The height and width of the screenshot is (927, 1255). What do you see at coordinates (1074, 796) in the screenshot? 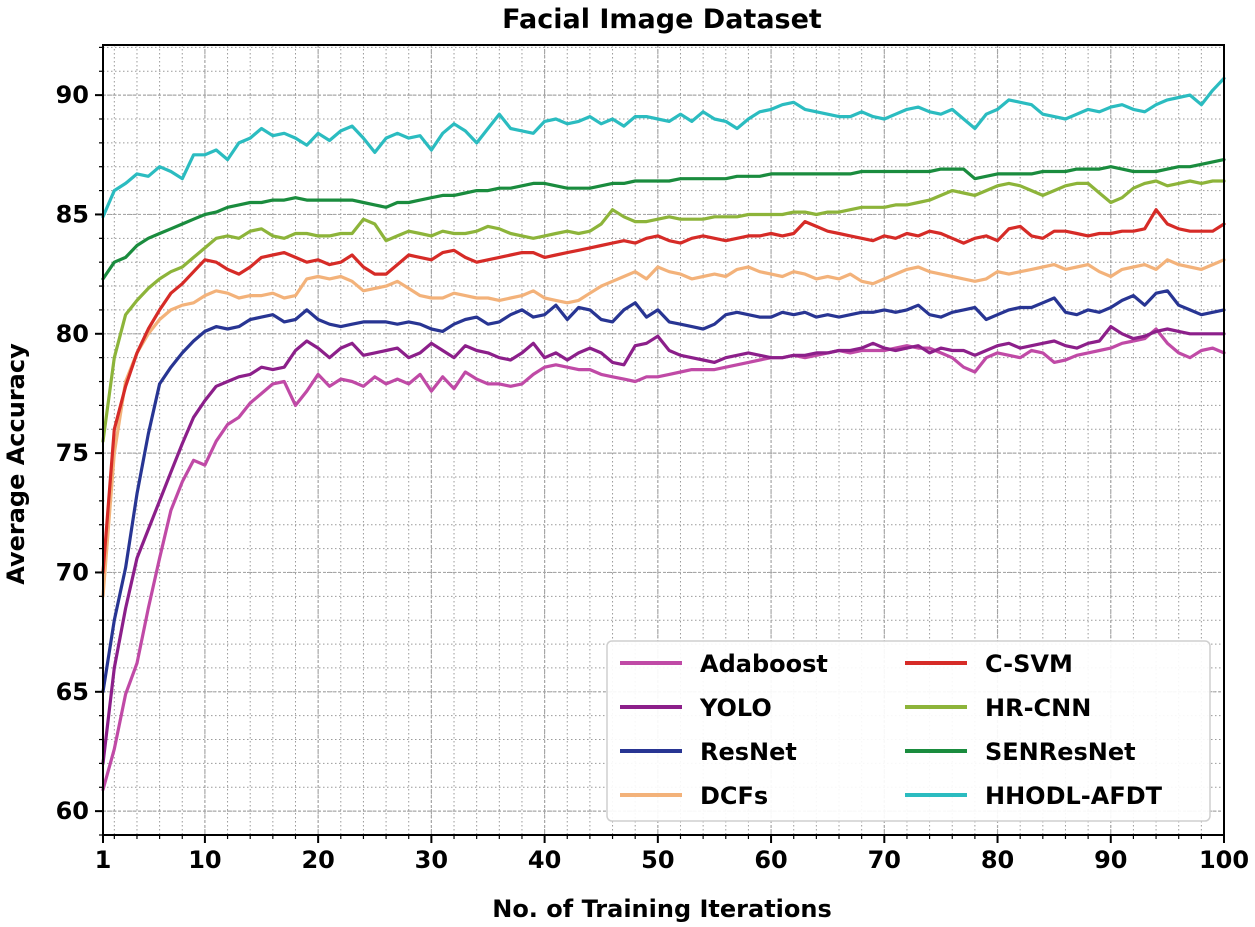
I see `legend-label-hhodl-afdt: HHODL-AFDT` at bounding box center [1074, 796].